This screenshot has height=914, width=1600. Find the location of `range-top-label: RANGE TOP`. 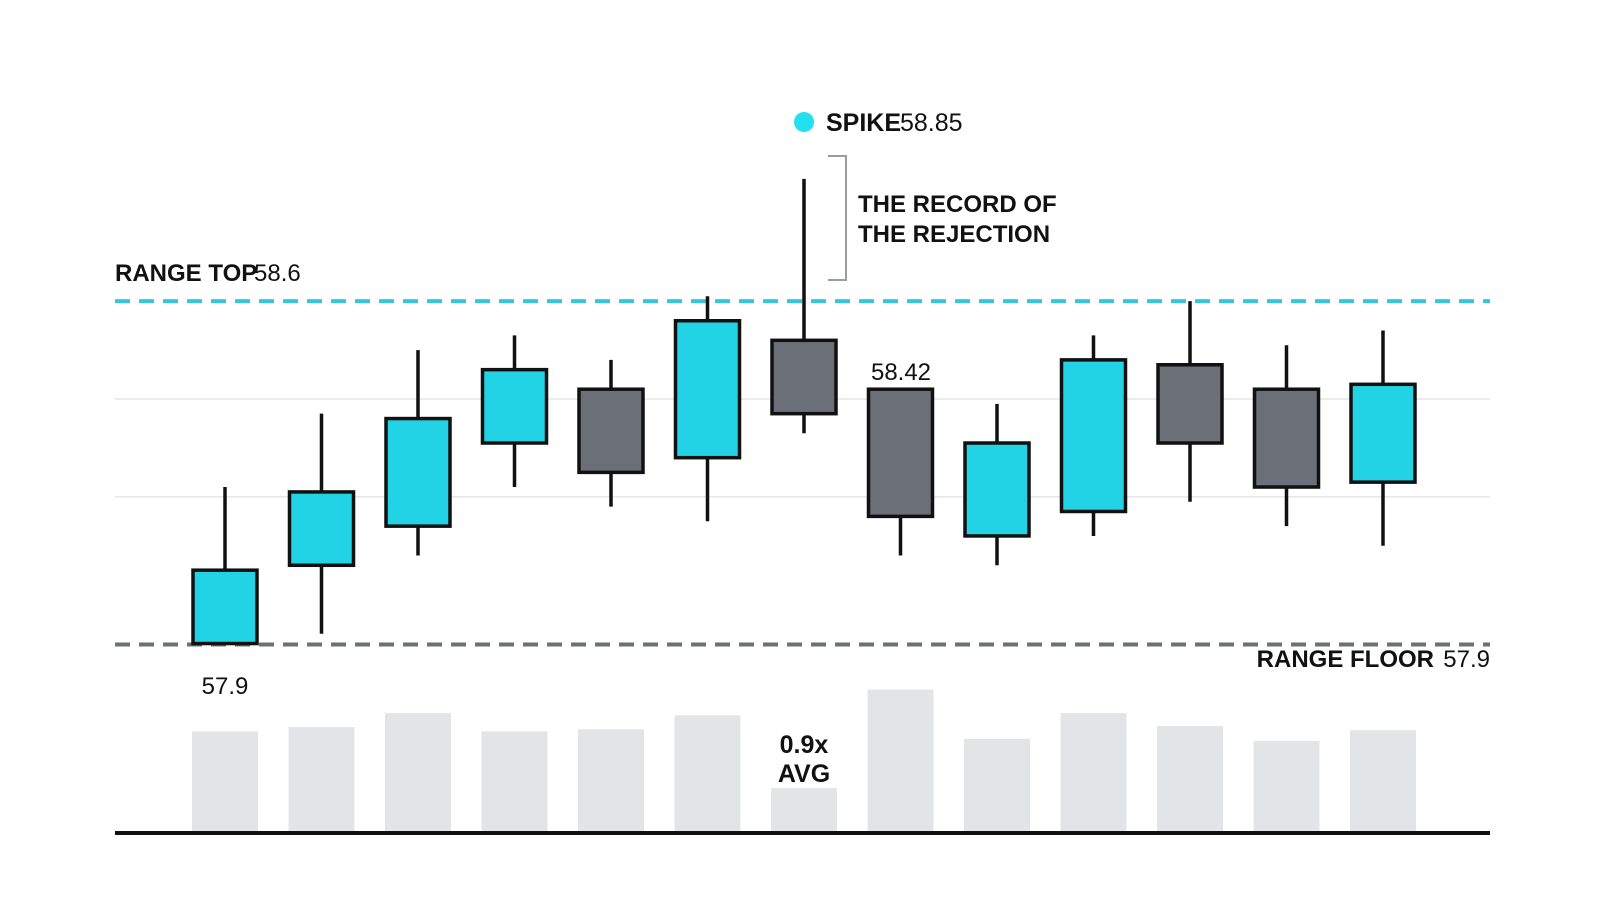

range-top-label: RANGE TOP is located at coordinates (186, 273).